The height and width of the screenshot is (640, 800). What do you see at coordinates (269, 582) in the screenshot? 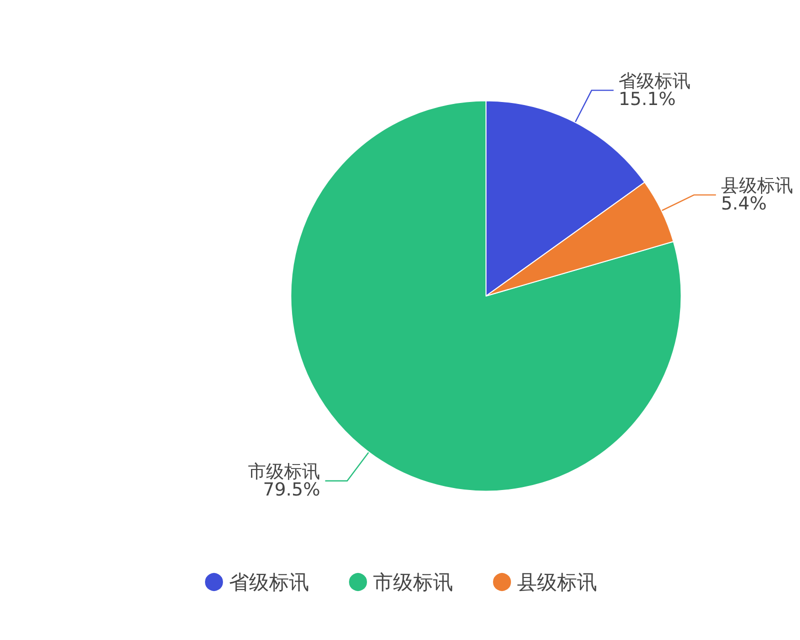
I see `legend-label: 省级标讯` at bounding box center [269, 582].